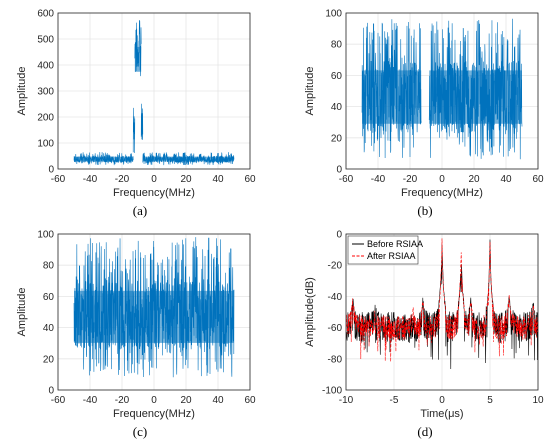 This screenshot has height=446, width=550. What do you see at coordinates (154, 316) in the screenshot?
I see `spectrum-core-c` at bounding box center [154, 316].